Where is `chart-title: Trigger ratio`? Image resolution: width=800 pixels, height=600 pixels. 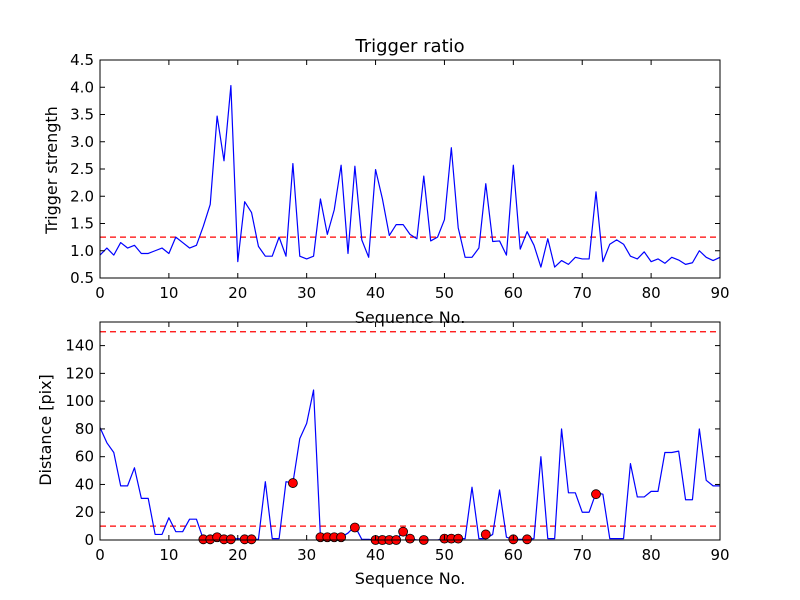
chart-title: Trigger ratio is located at coordinates (409, 46).